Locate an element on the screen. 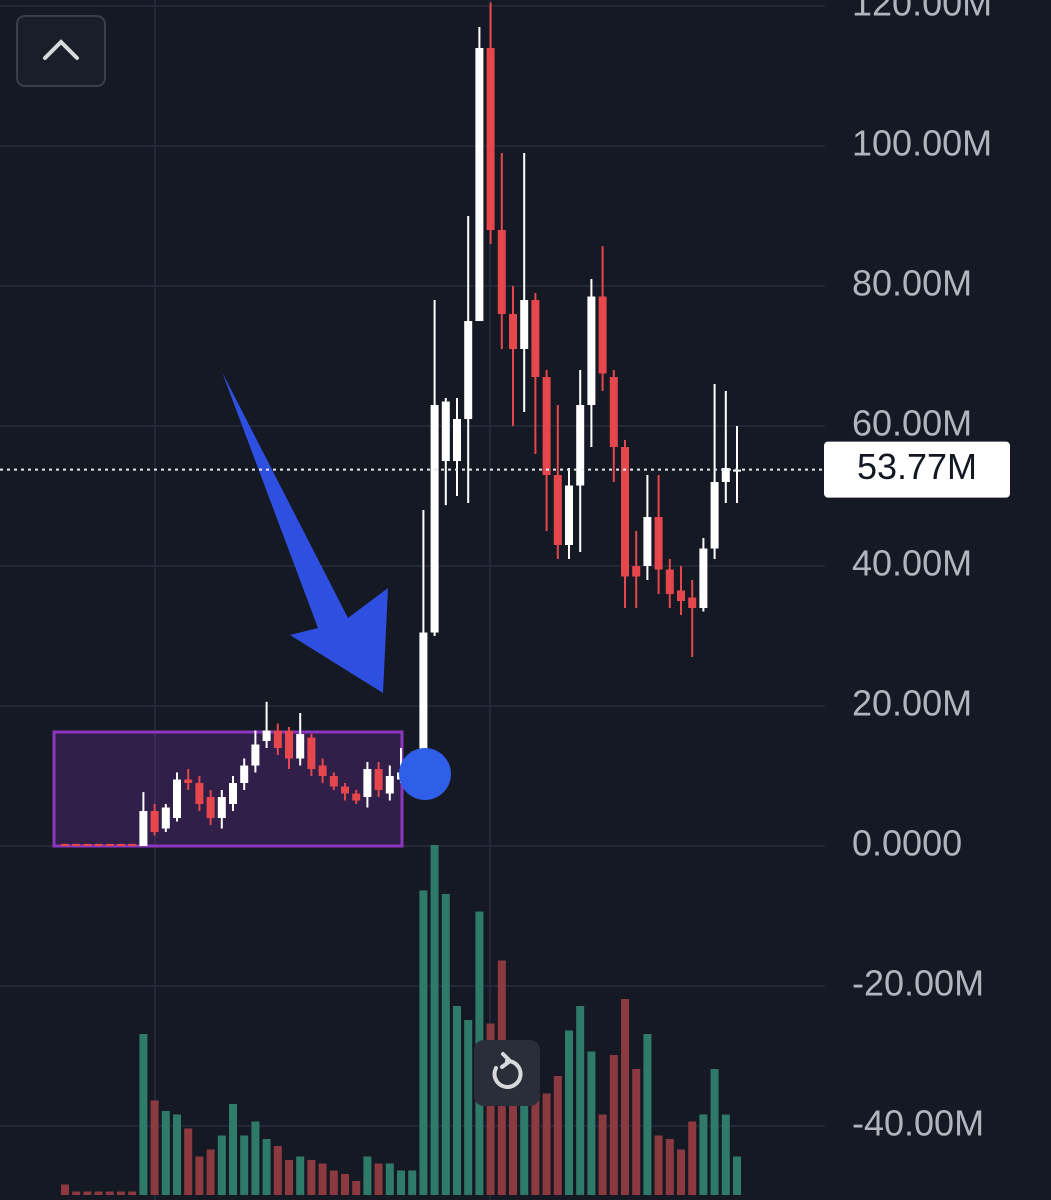  y-tick-label: -20.00M is located at coordinates (918, 983).